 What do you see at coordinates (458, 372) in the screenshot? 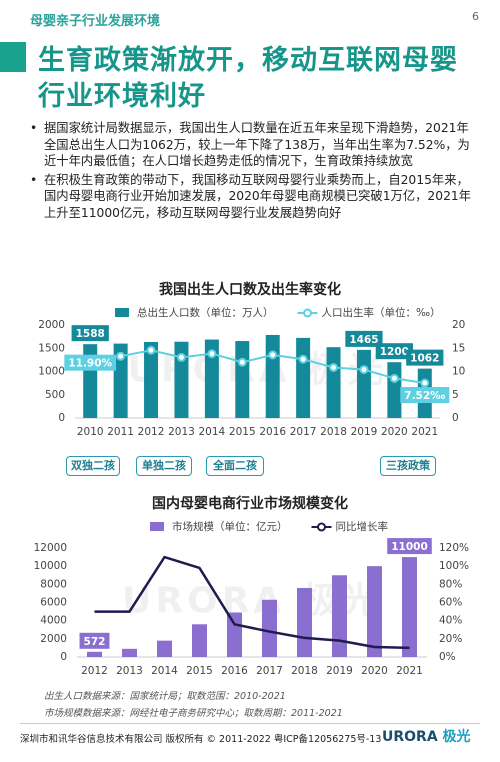
I see `y2-tick-label: 10` at bounding box center [458, 372].